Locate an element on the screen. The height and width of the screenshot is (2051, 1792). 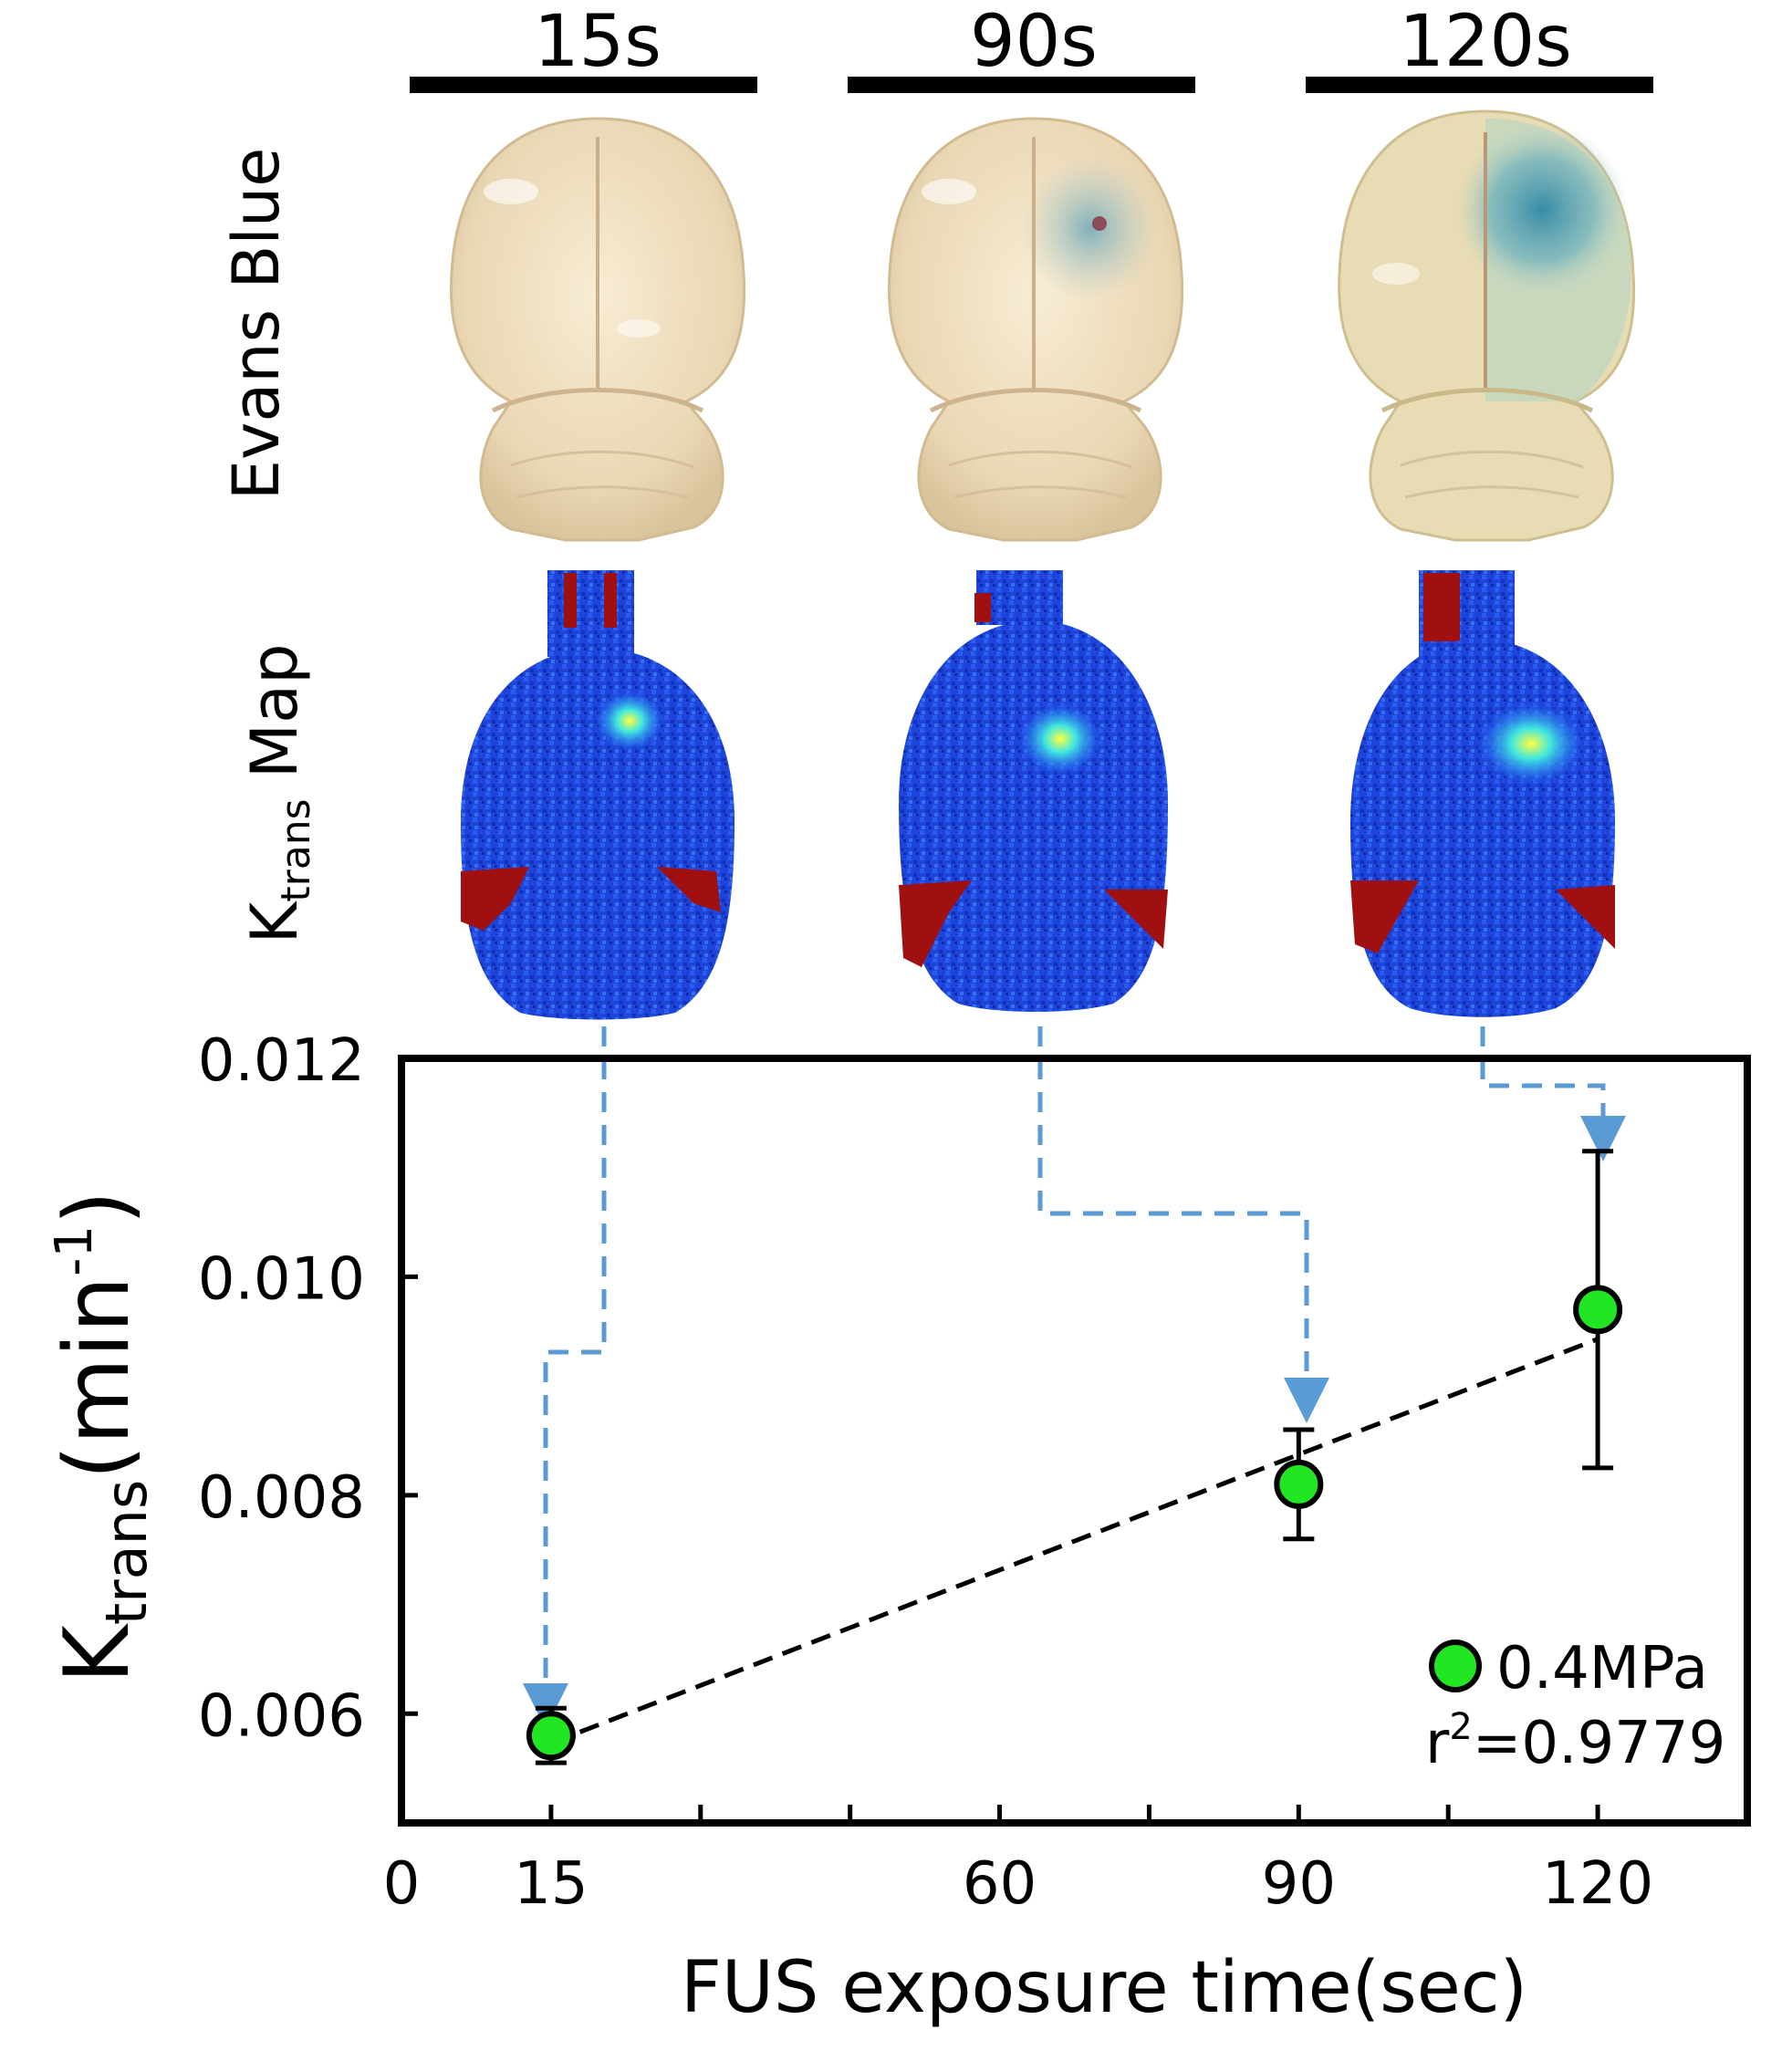
ktrans-map-120s is located at coordinates (1482, 794).